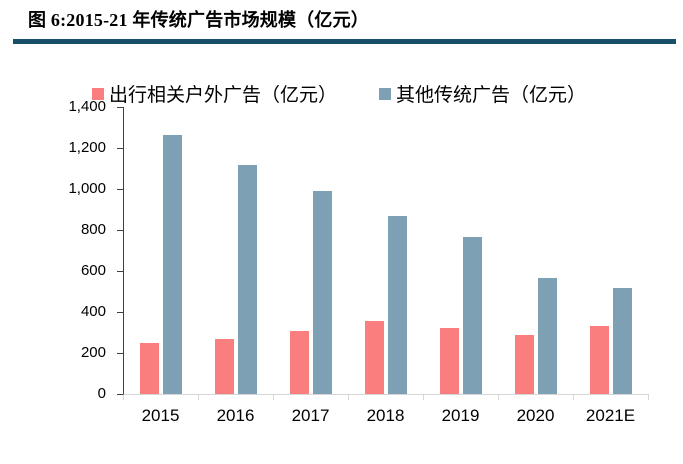  What do you see at coordinates (374, 357) in the screenshot?
I see `bar-travel-outdoor-ads-2018` at bounding box center [374, 357].